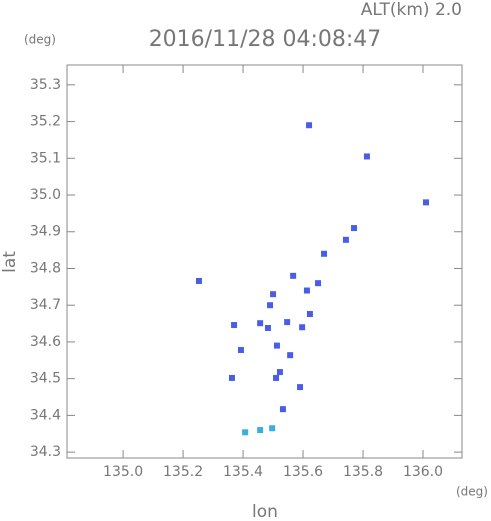 The height and width of the screenshot is (521, 491). I want to click on y-tick-label: 35.0, so click(45, 195).